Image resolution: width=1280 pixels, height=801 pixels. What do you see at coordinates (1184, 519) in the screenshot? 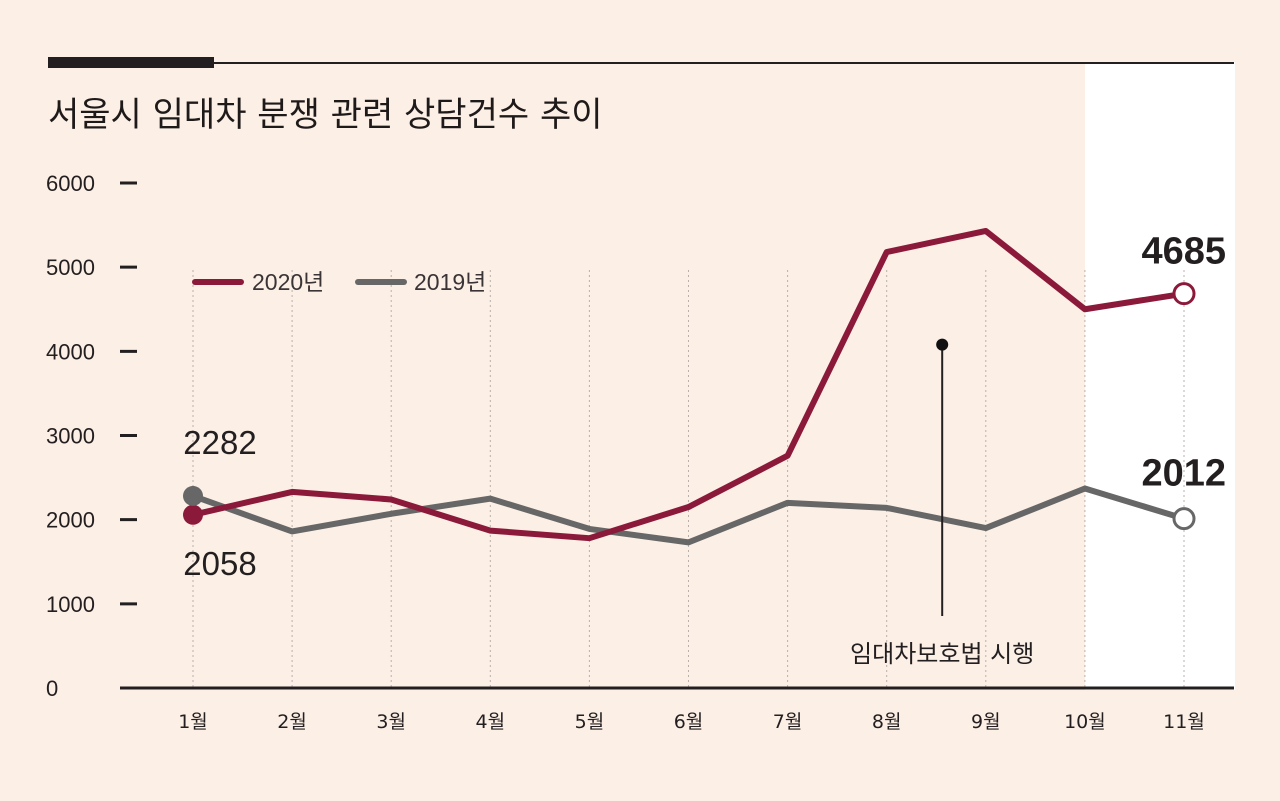
I see `point-2019-end` at bounding box center [1184, 519].